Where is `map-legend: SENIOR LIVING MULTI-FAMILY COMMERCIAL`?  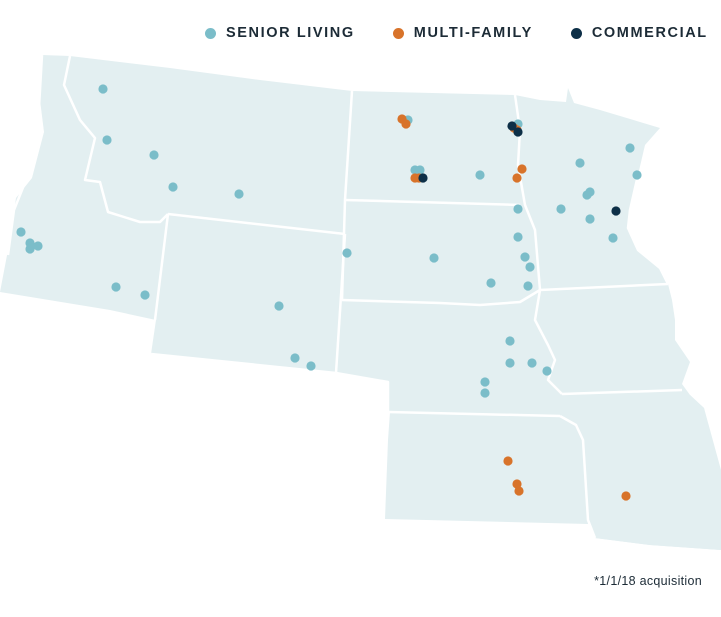 map-legend: SENIOR LIVING MULTI-FAMILY COMMERCIAL is located at coordinates (460, 33).